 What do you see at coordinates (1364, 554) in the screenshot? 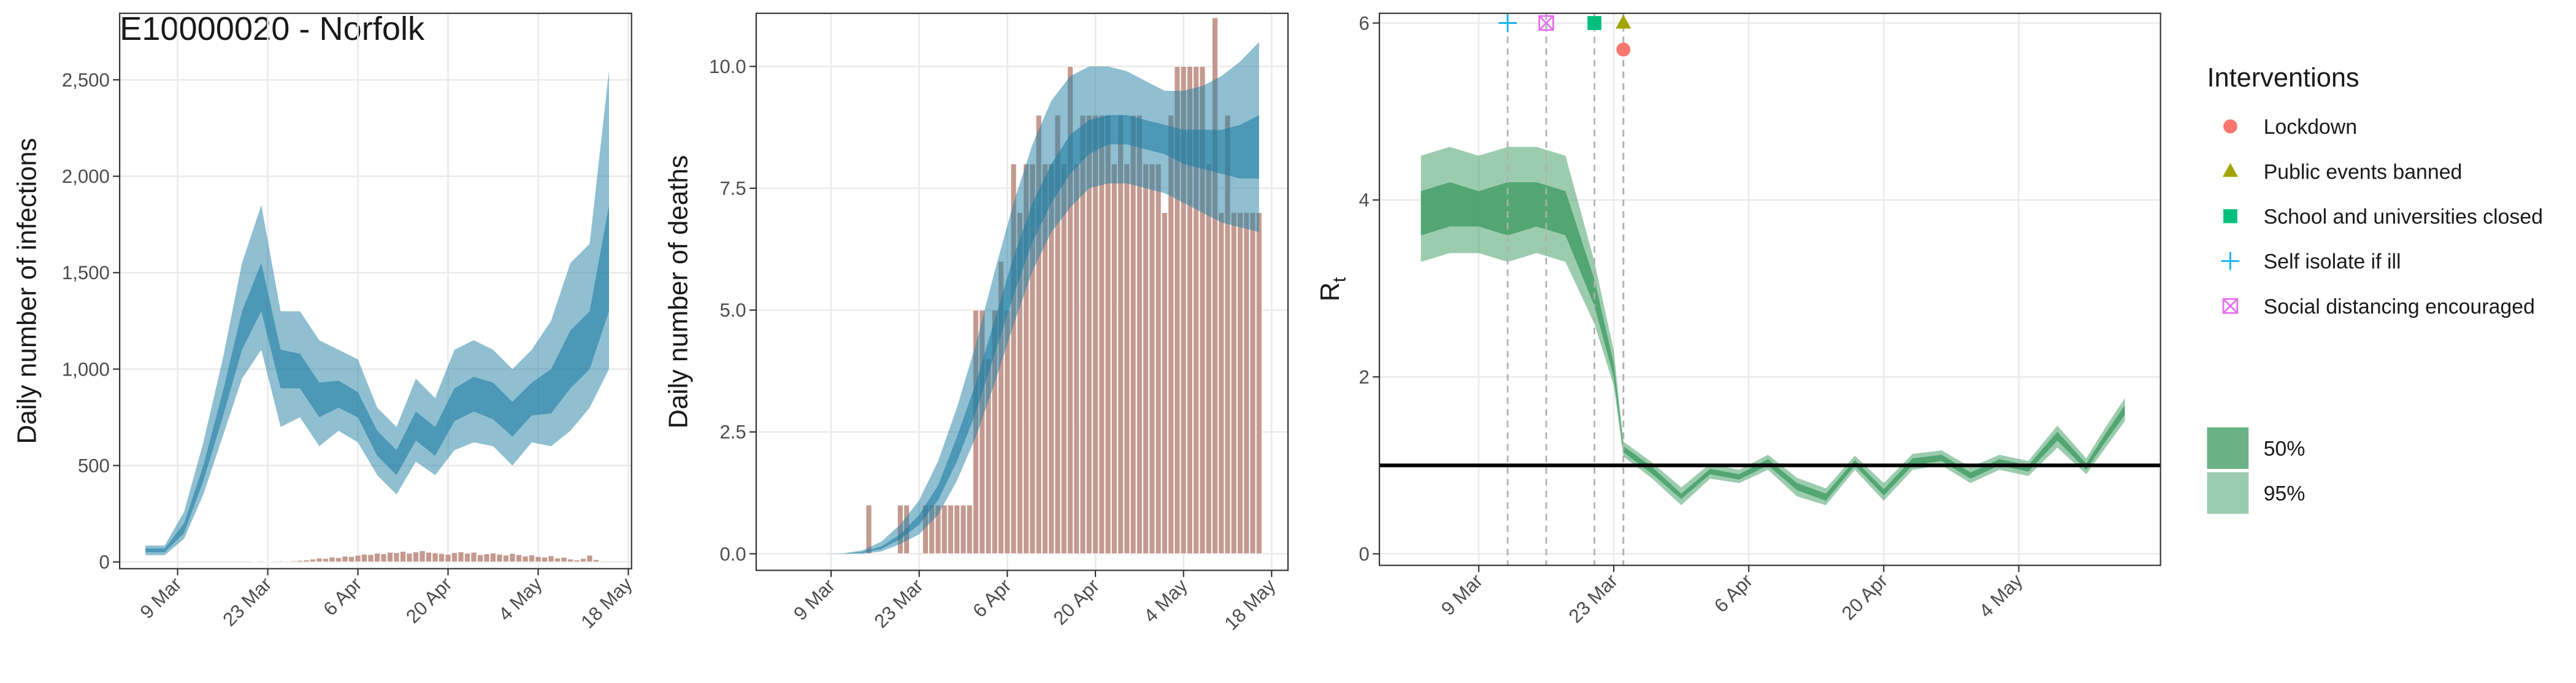
I see `y-tick-label: 0` at bounding box center [1364, 554].